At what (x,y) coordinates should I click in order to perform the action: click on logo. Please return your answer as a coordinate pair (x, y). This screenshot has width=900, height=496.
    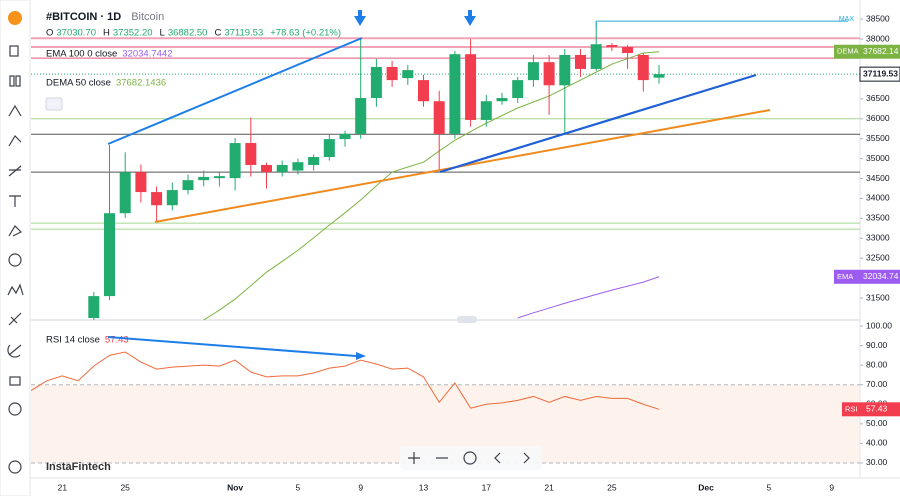
    Looking at the image, I should click on (15, 18).